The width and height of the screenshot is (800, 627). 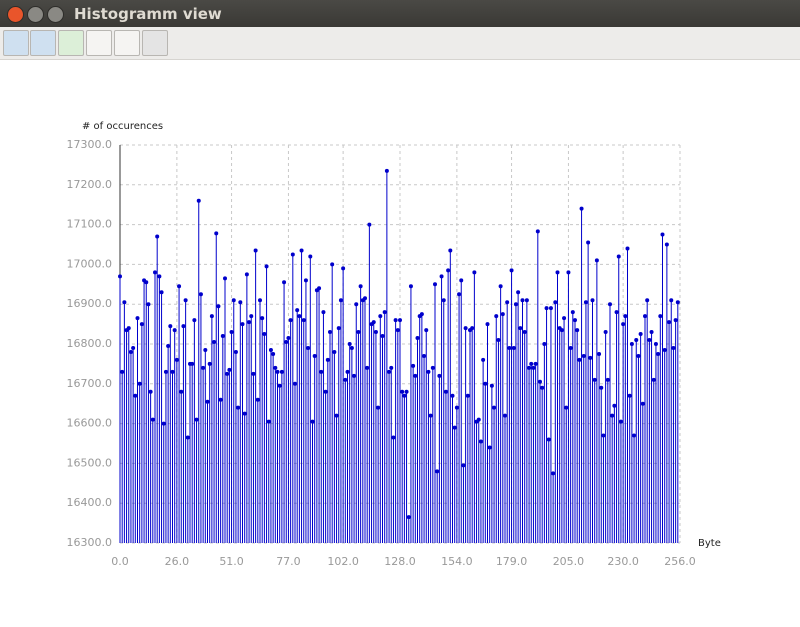 I want to click on toolbar, so click(x=400, y=43).